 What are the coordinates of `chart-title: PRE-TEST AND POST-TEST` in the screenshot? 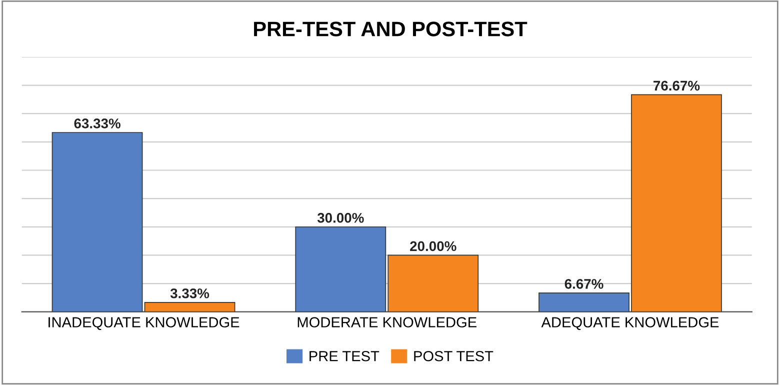 It's located at (391, 29).